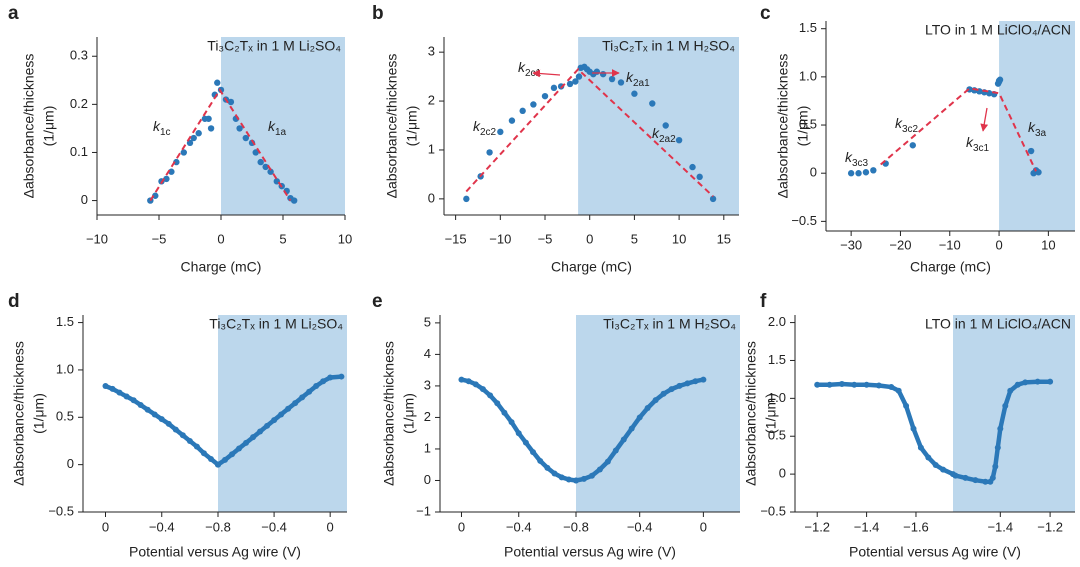  I want to click on y-tick-label: 5, so click(427, 321).